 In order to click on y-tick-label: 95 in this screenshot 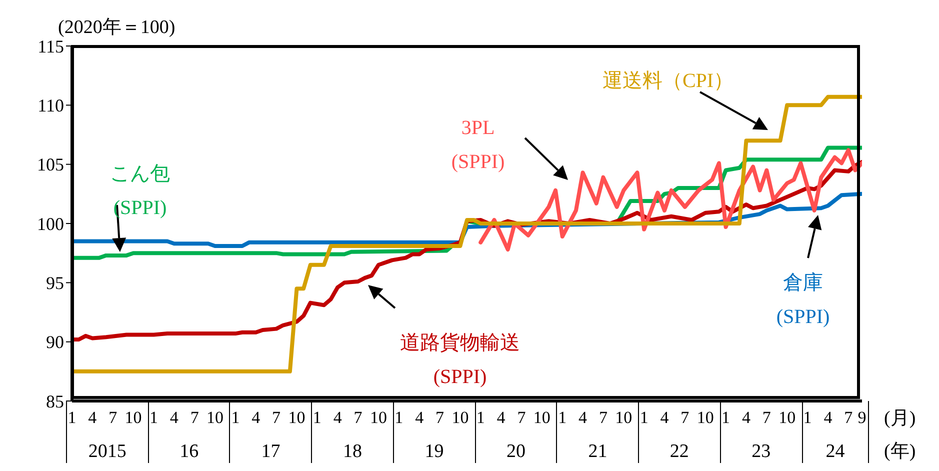, I will do `click(55, 283)`.